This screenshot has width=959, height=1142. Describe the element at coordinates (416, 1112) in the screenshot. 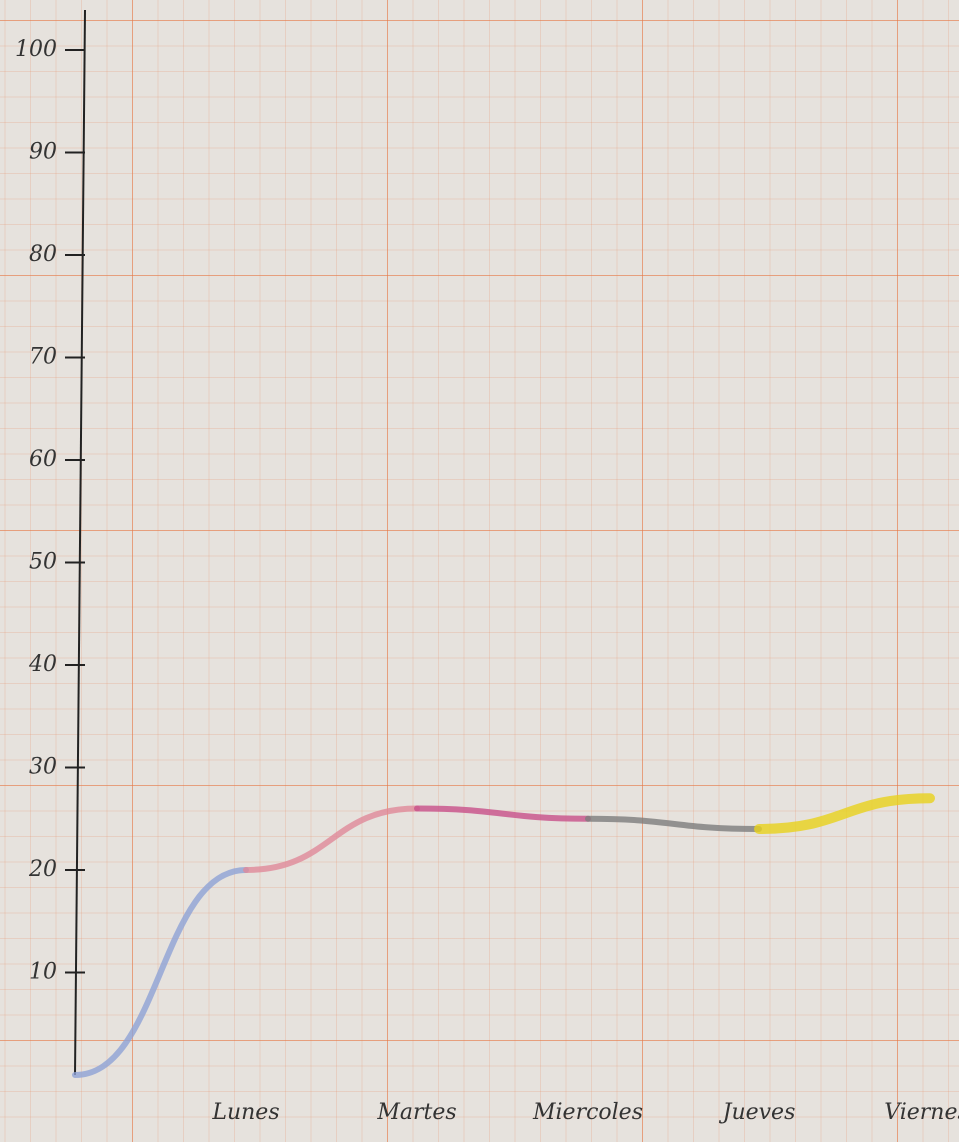

I see `x-tick-label: Martes` at that location.